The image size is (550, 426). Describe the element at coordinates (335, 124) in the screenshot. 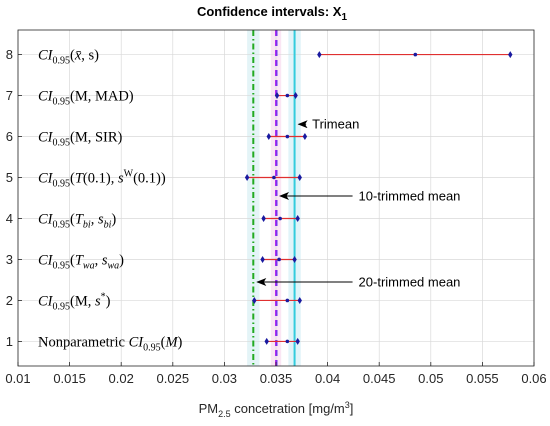

I see `annotation-label-1: Trimean` at that location.